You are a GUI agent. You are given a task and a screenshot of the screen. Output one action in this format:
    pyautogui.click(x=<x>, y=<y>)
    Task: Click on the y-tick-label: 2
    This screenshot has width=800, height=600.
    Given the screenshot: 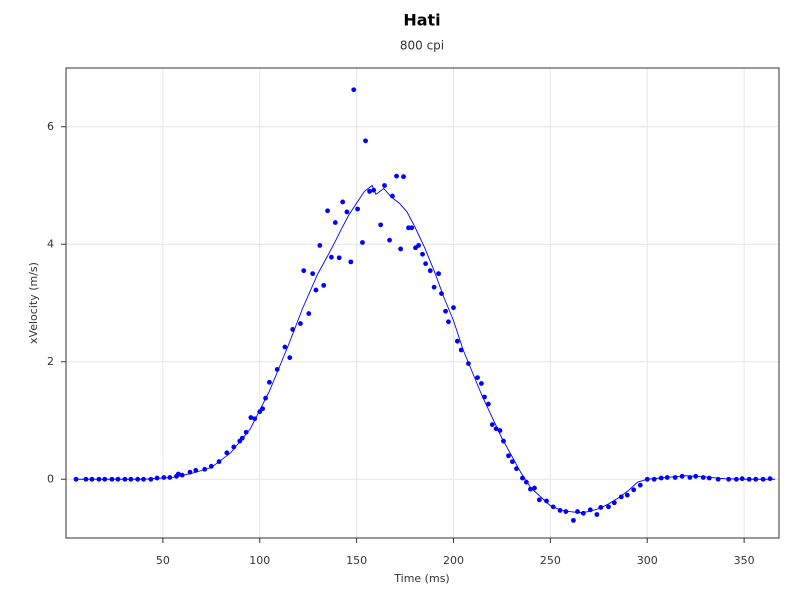 What is the action you would take?
    pyautogui.click(x=50, y=361)
    